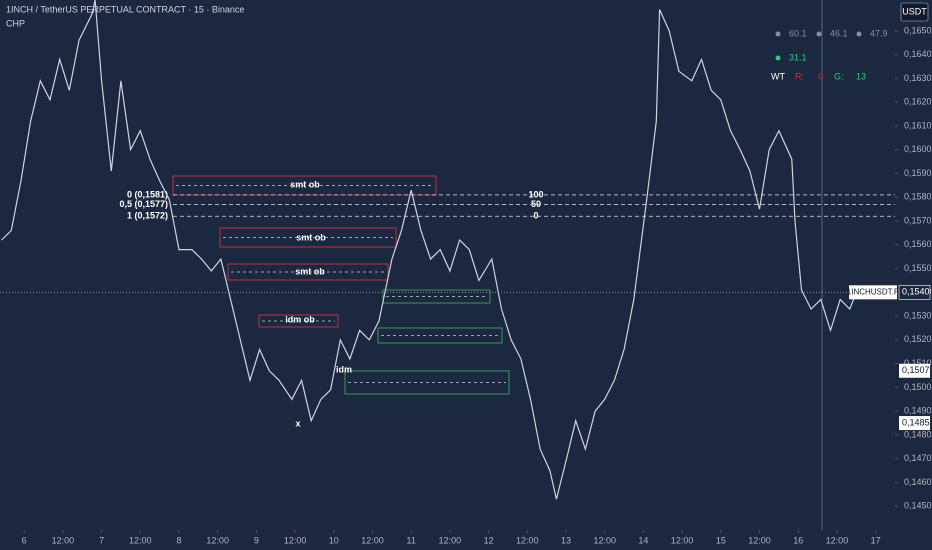  I want to click on x-tick-label: 7, so click(101, 540).